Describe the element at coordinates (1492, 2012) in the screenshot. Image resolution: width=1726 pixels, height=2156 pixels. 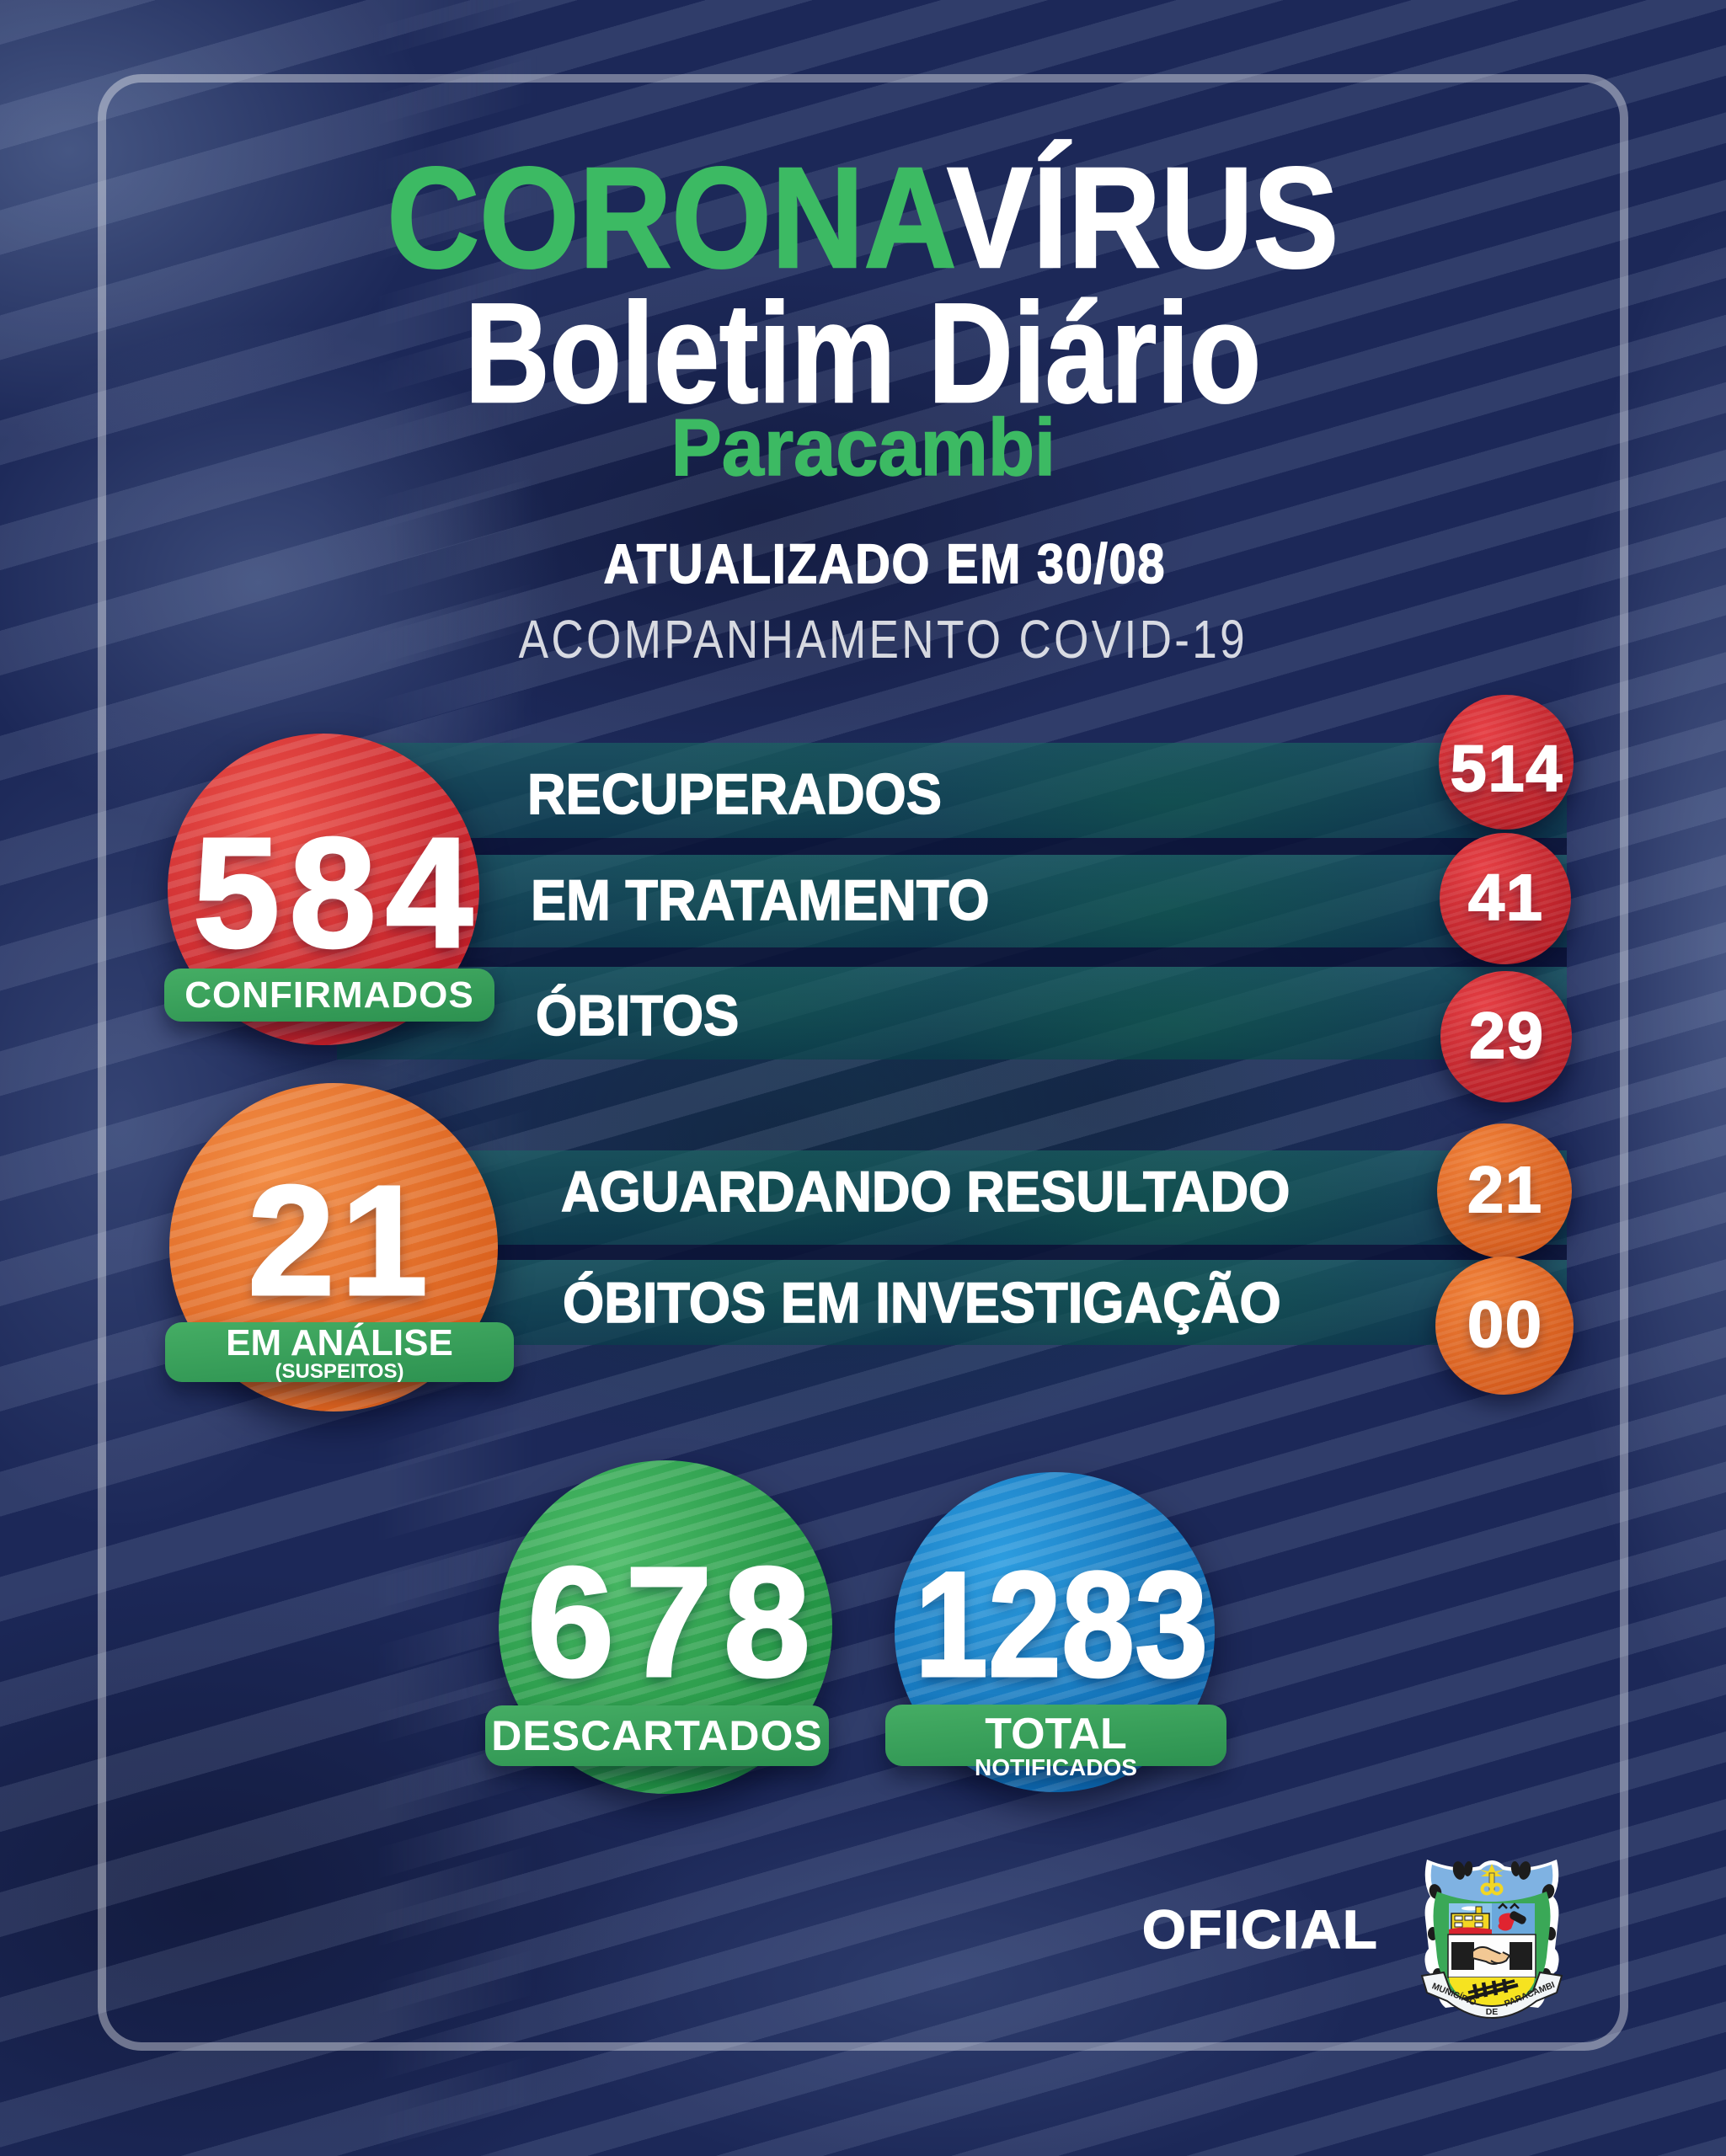
I see `svg-text: DE` at that location.